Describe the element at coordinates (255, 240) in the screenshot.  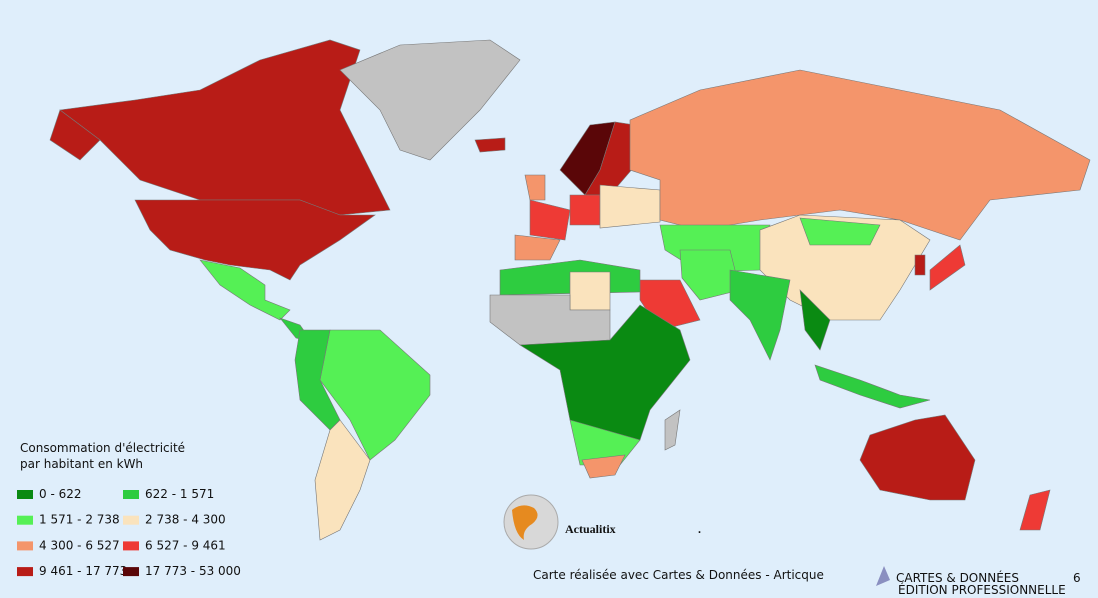
I see `usa` at that location.